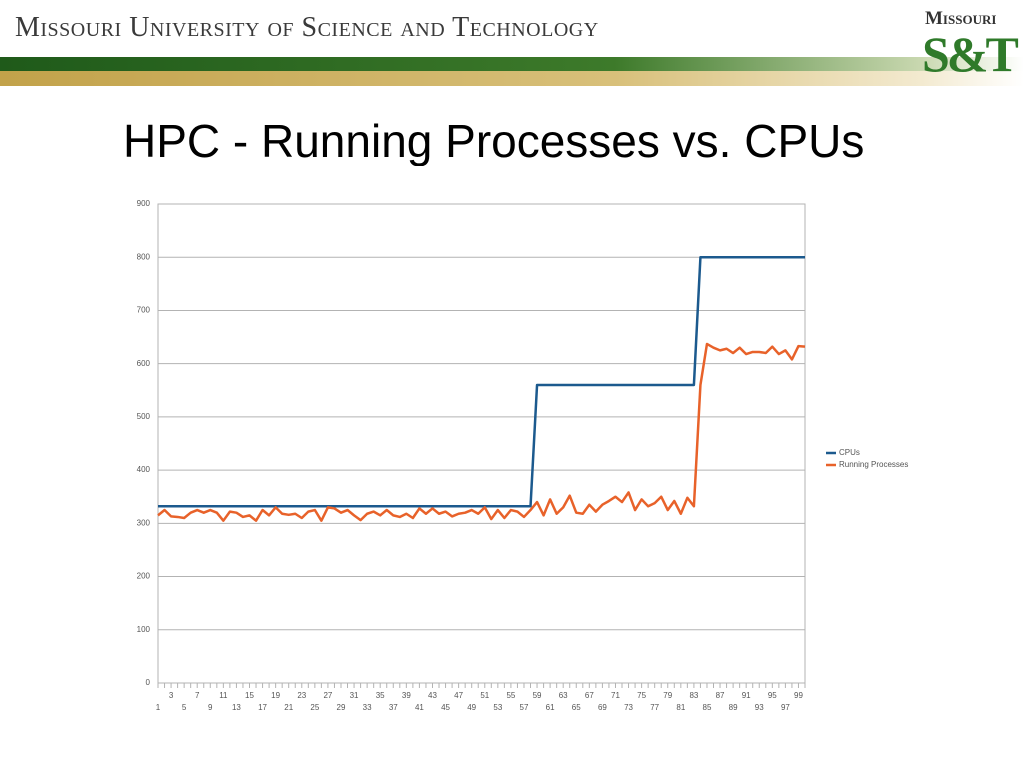 The image size is (1024, 768). Describe the element at coordinates (602, 707) in the screenshot. I see `x-tick-label: 69` at that location.